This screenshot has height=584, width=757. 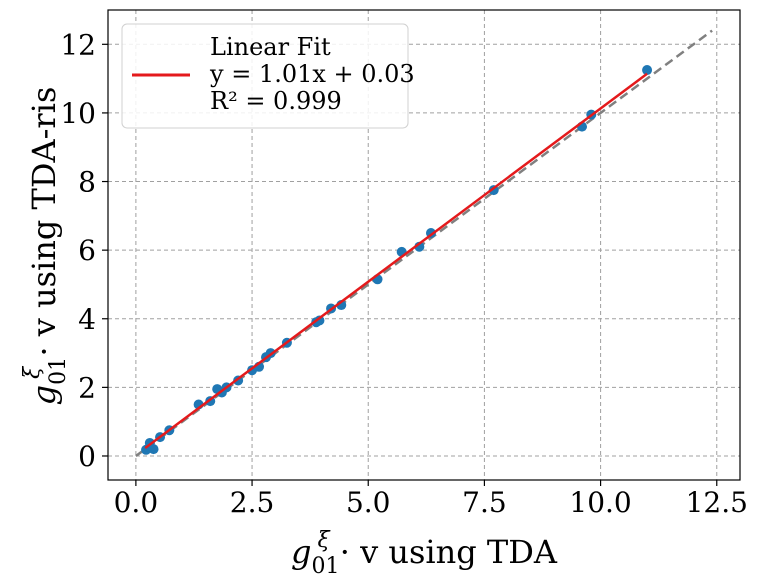 I want to click on y-tick-label: 8, so click(x=87, y=182).